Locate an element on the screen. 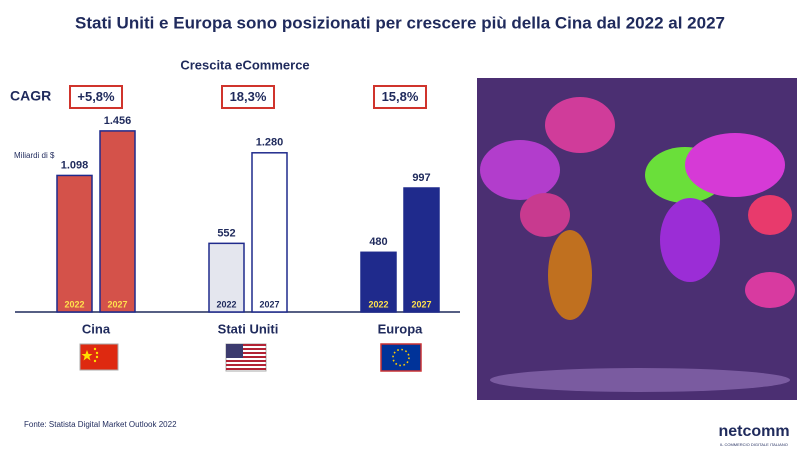  flag-eu is located at coordinates (401, 357).